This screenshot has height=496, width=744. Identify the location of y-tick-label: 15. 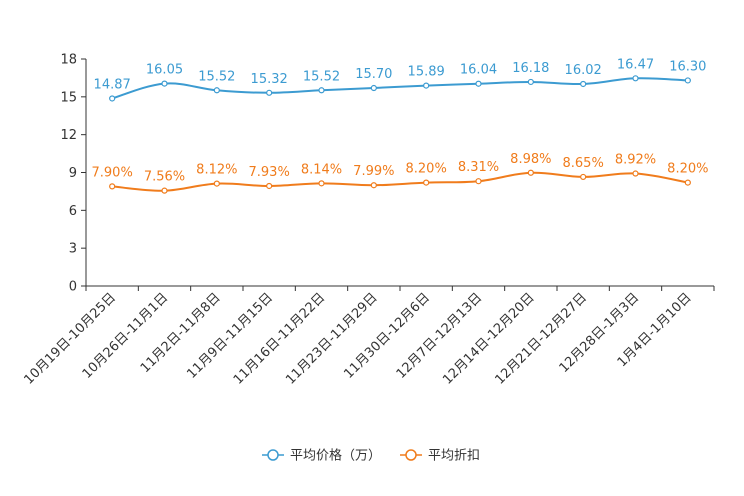
(68, 97).